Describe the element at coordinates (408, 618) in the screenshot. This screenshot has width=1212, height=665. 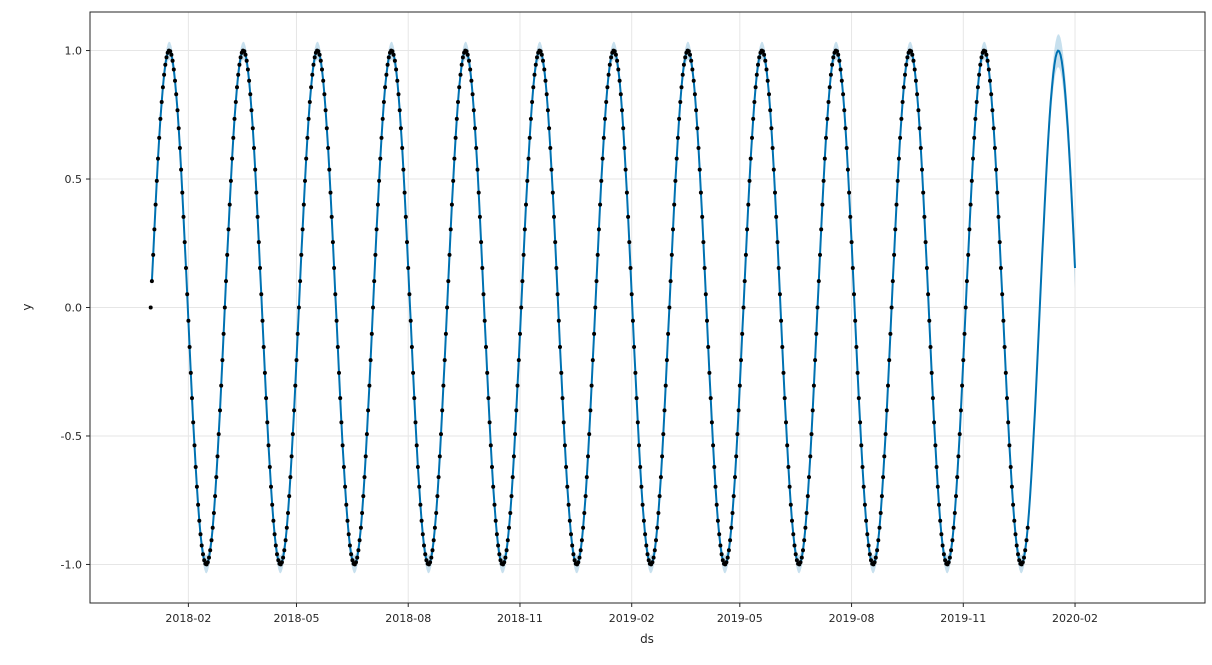
I see `x-tick-label: 2018-08` at that location.